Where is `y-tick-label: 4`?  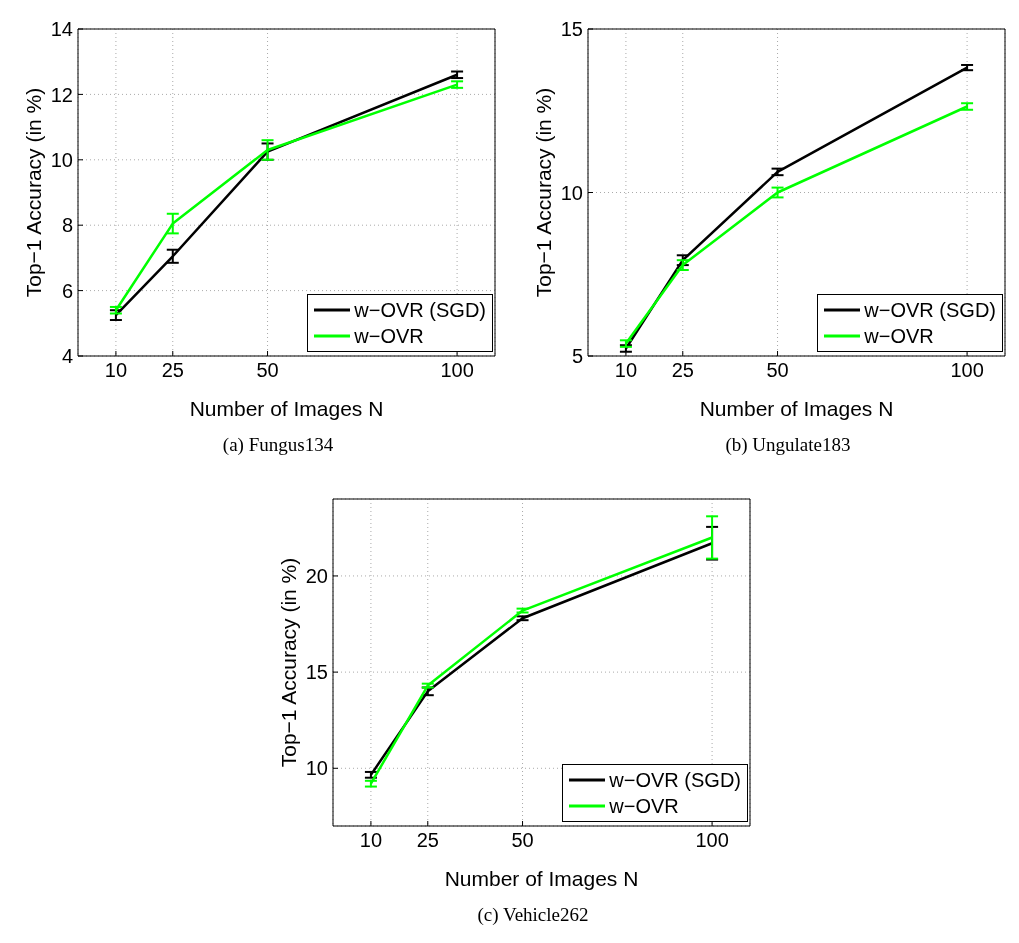 y-tick-label: 4 is located at coordinates (67, 356).